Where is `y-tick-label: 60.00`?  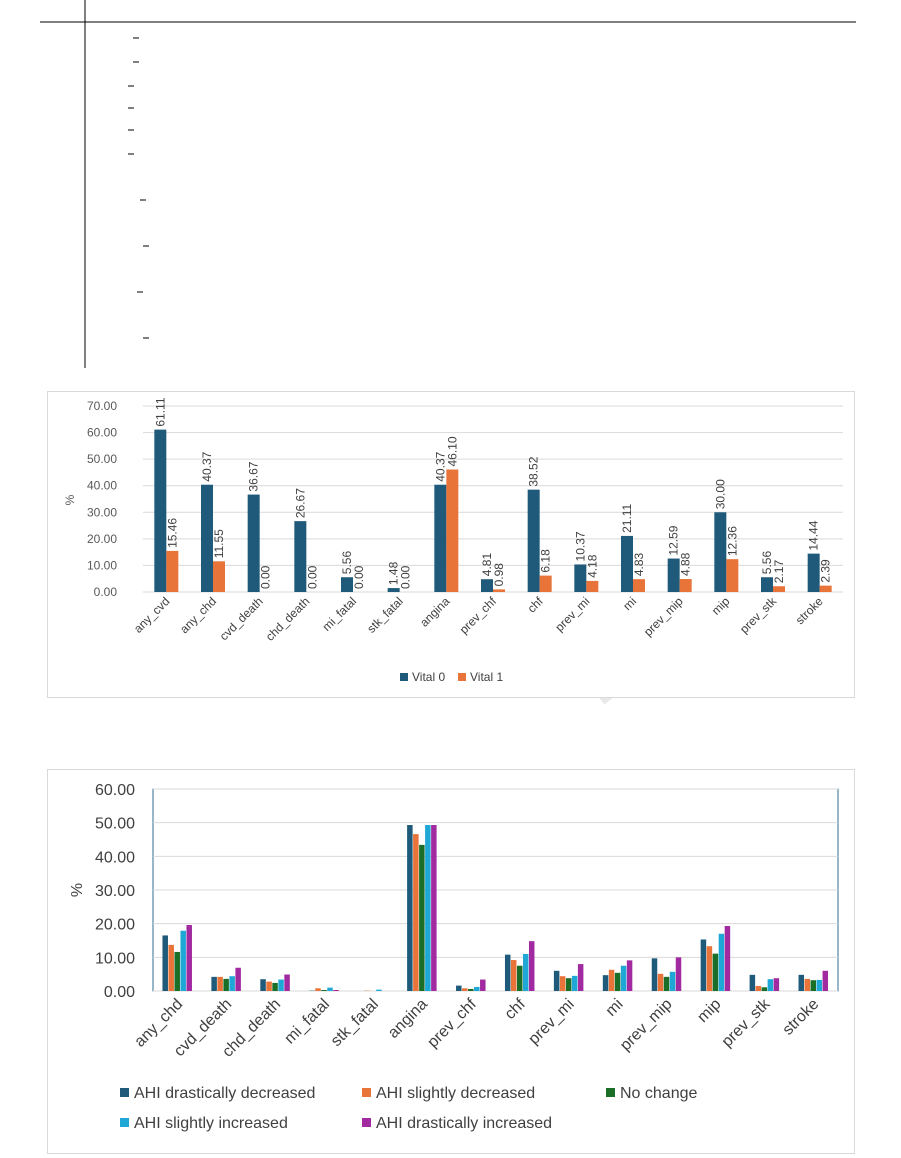 y-tick-label: 60.00 is located at coordinates (115, 790).